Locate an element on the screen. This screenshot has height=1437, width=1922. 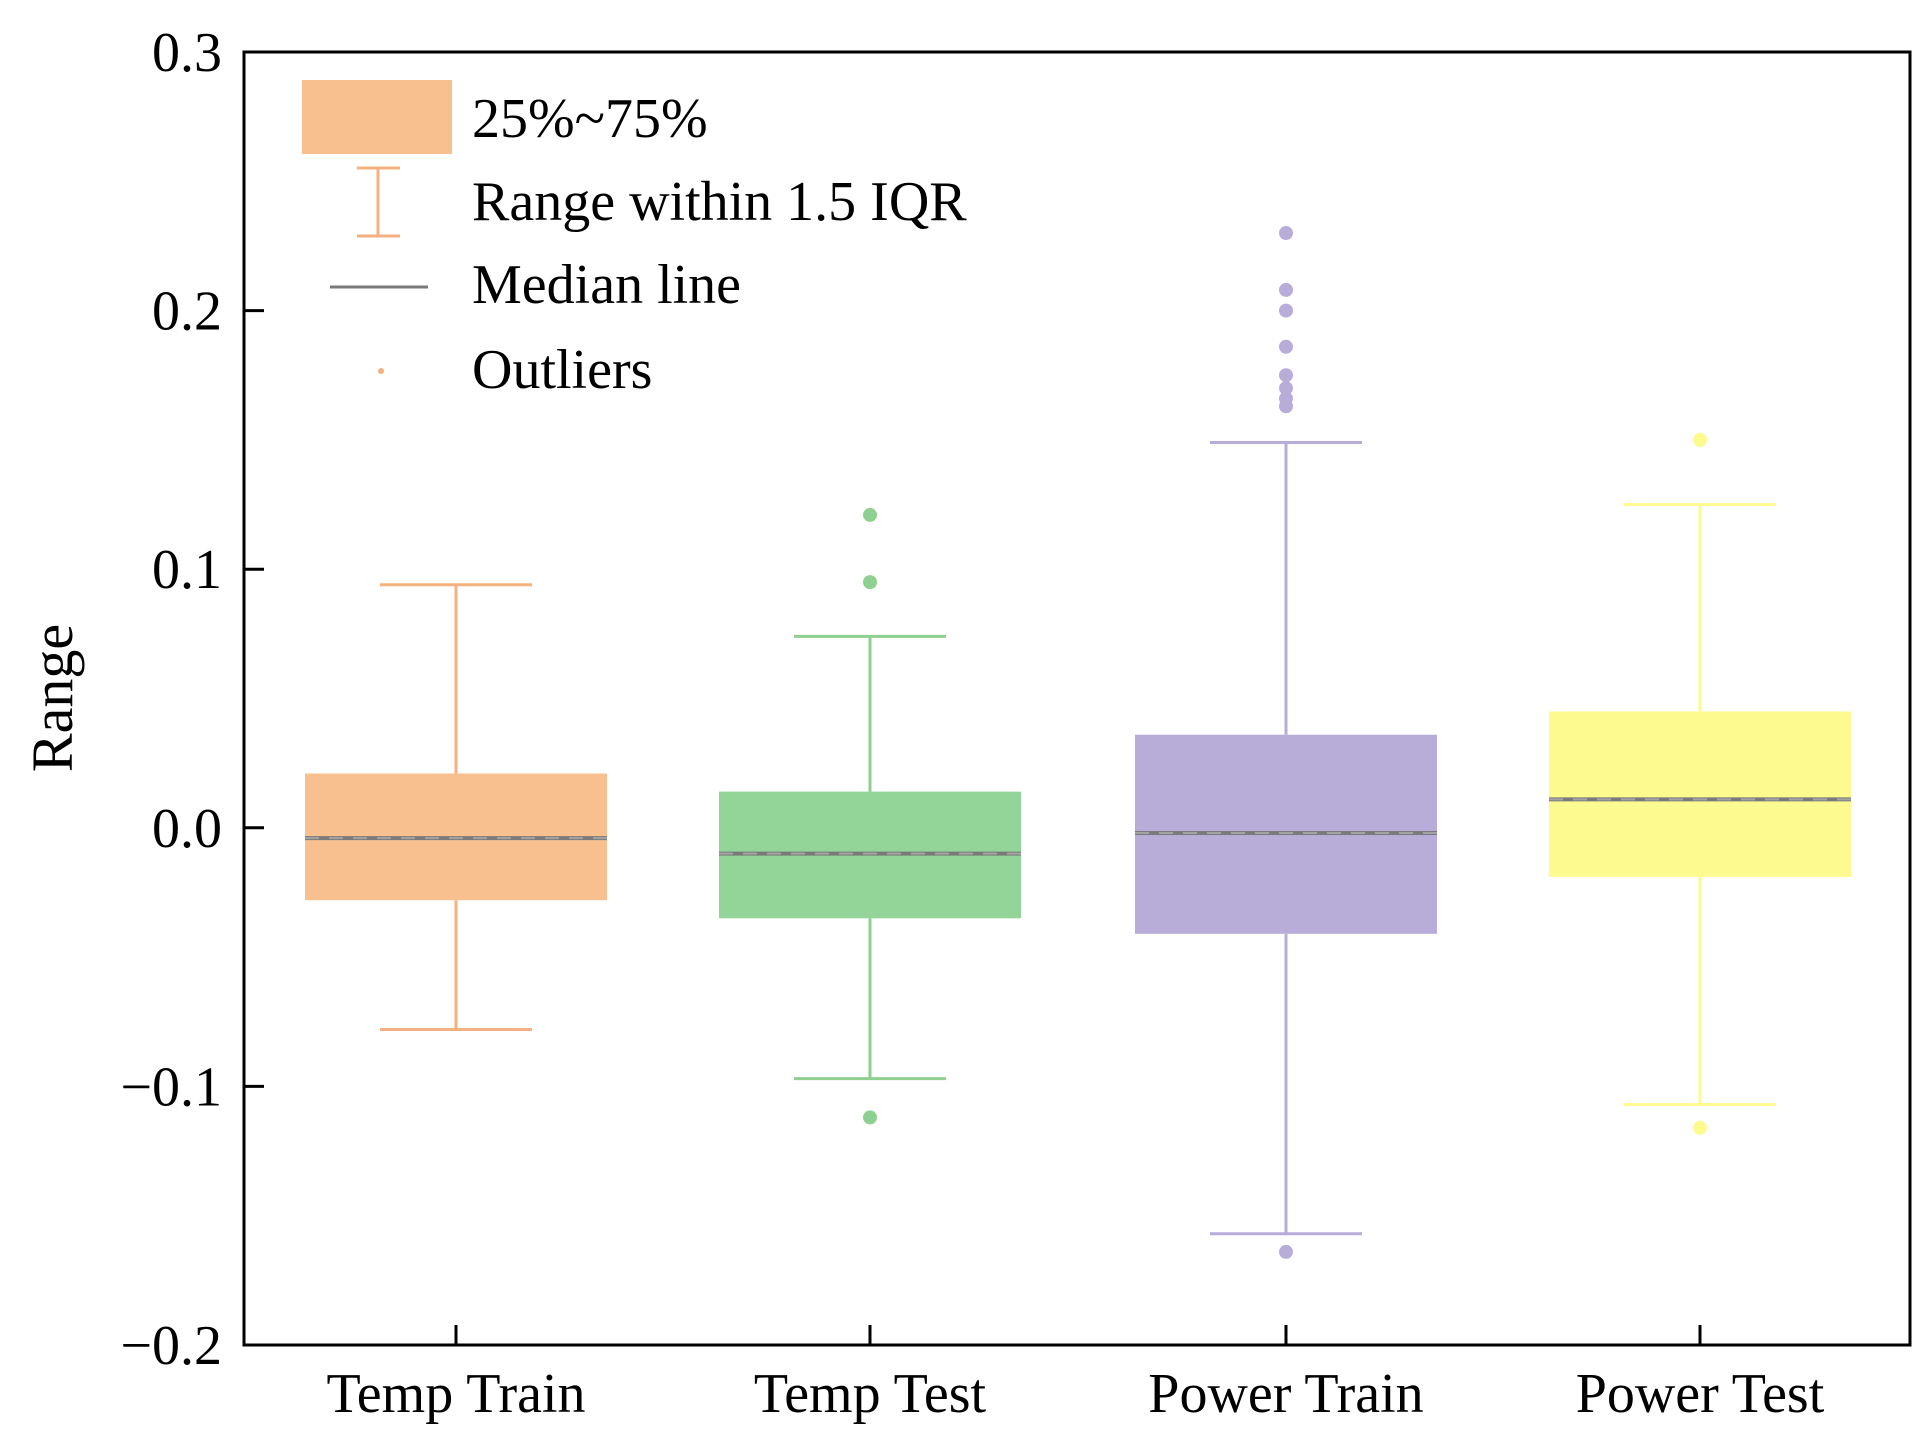
legend-label-median: Median line is located at coordinates (606, 285).